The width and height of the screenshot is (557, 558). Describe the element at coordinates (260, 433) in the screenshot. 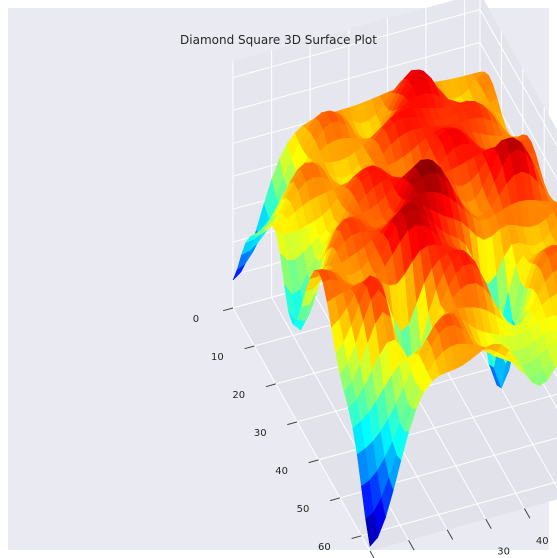

I see `x-tick-label: 30` at that location.